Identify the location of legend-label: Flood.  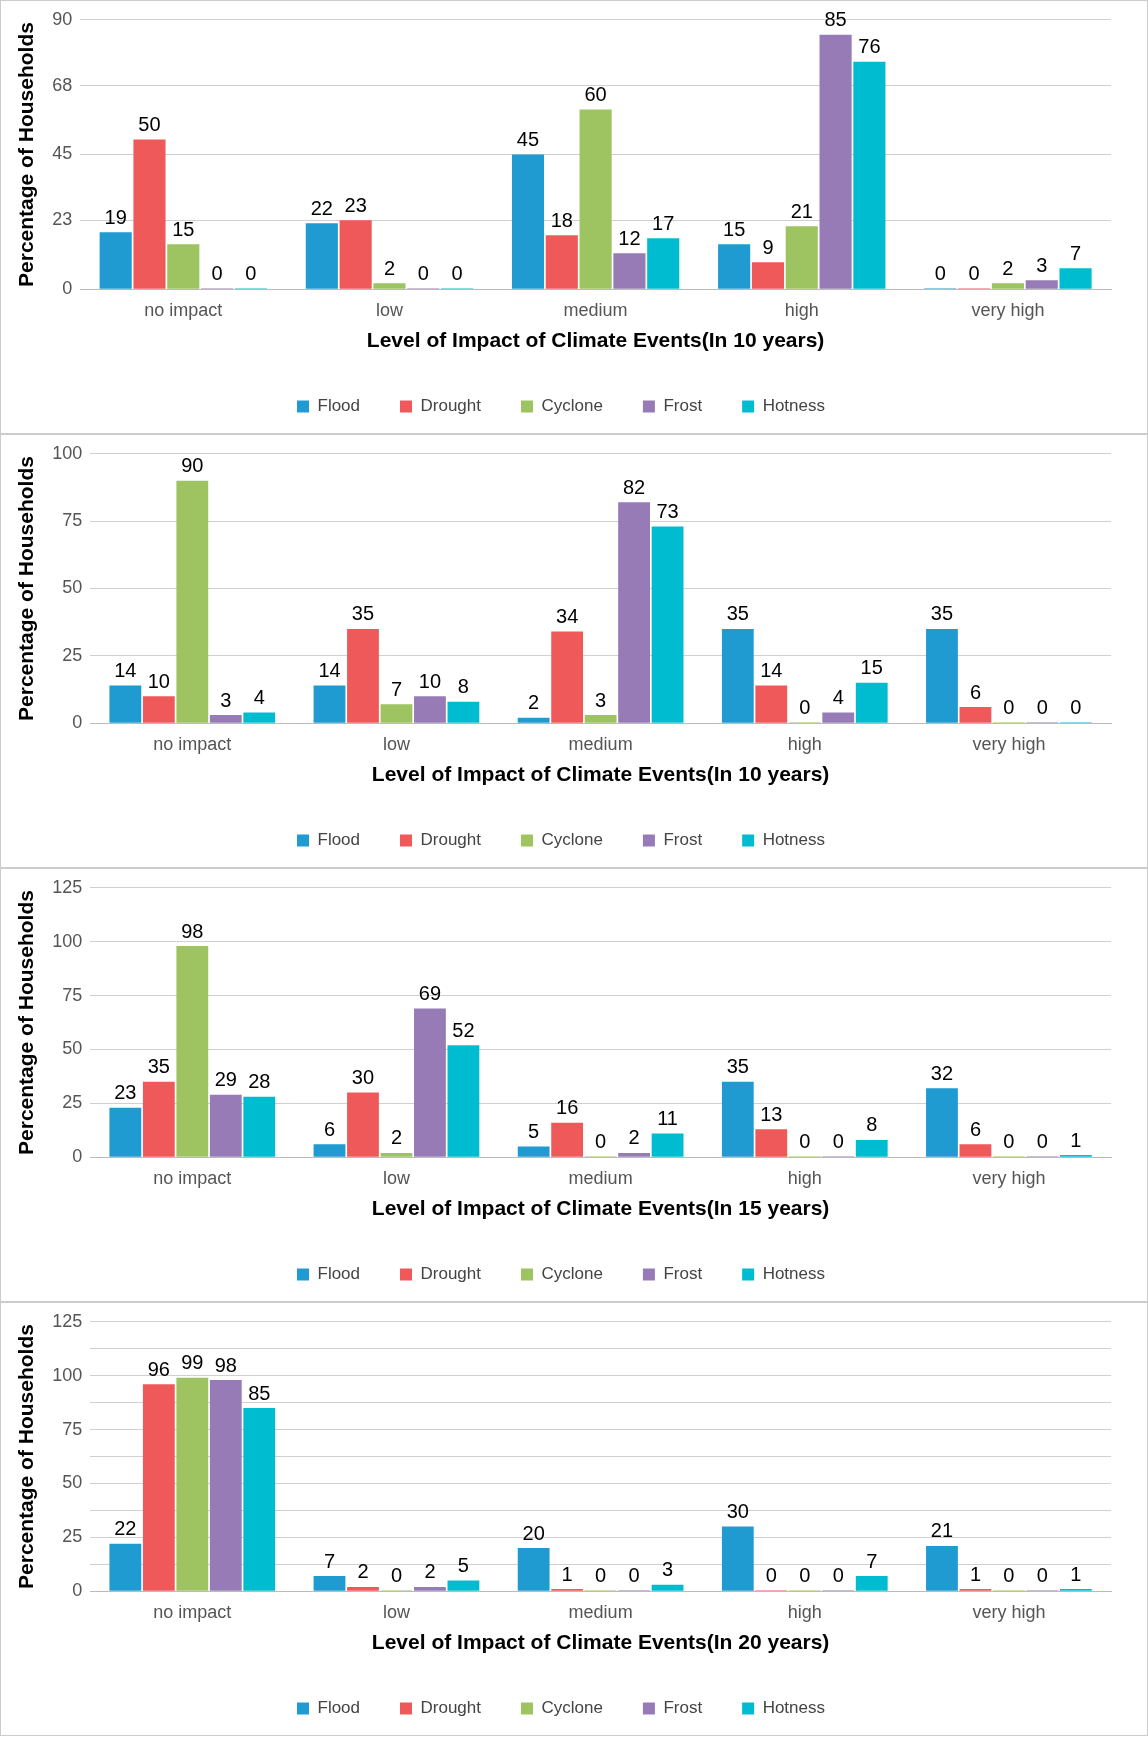
(339, 840).